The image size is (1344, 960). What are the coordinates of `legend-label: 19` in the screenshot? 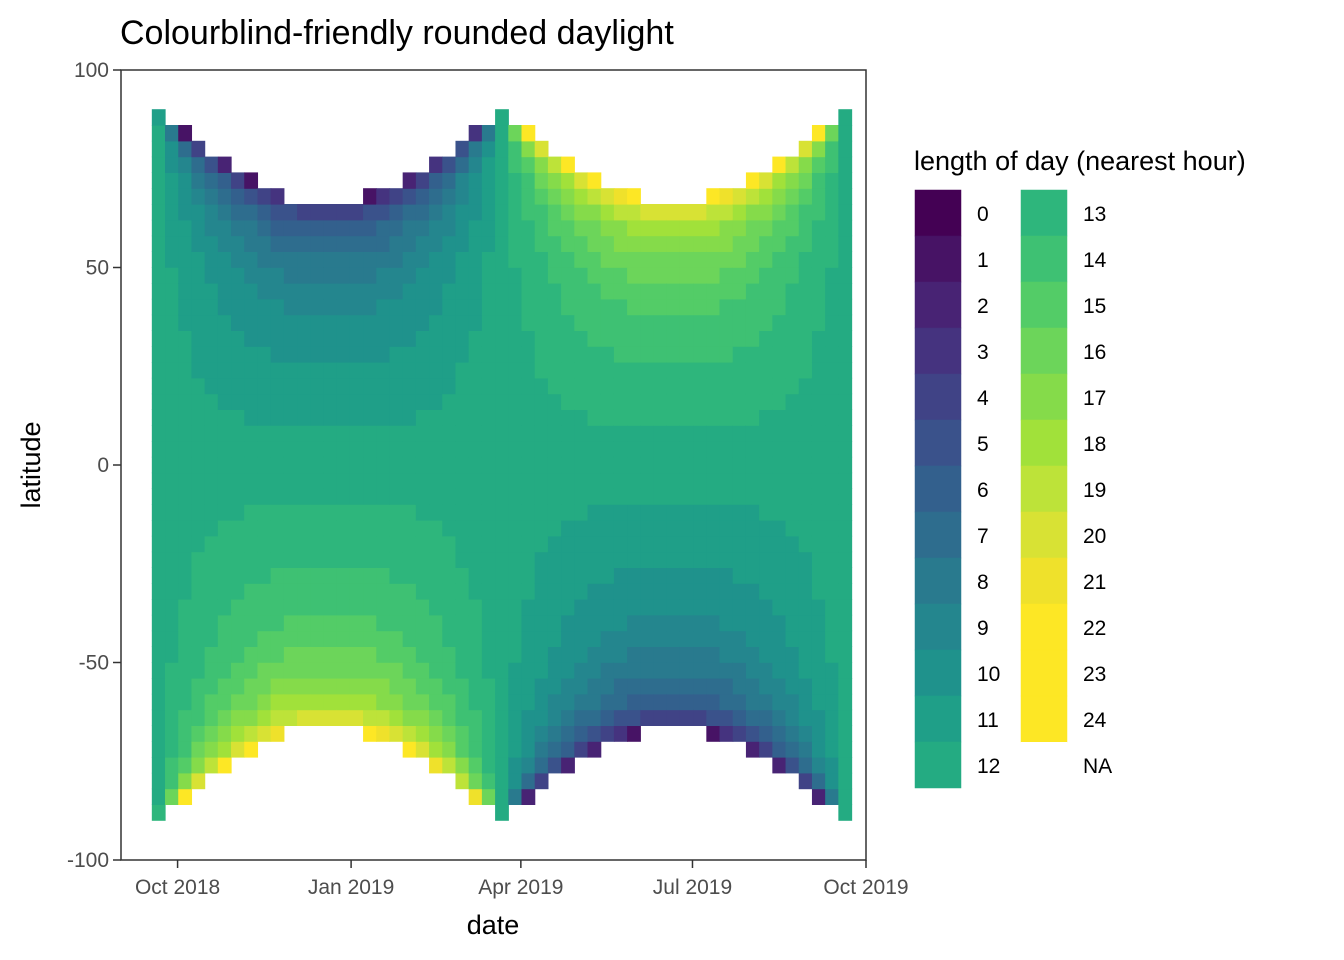 It's located at (1094, 490).